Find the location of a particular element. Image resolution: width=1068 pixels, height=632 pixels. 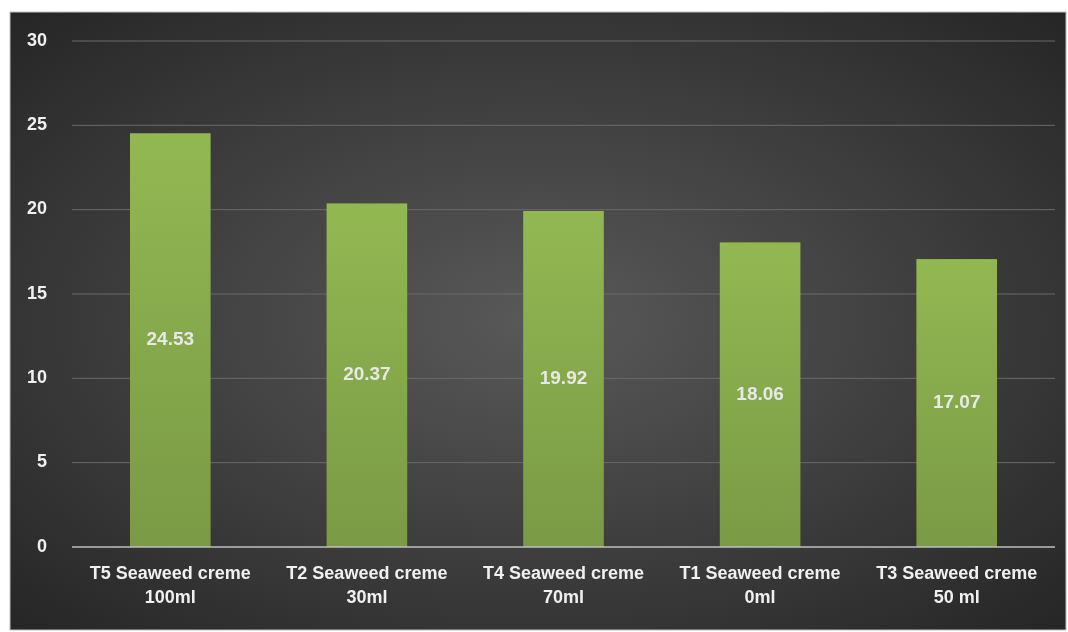

y-tick-label: 30 is located at coordinates (36, 39).